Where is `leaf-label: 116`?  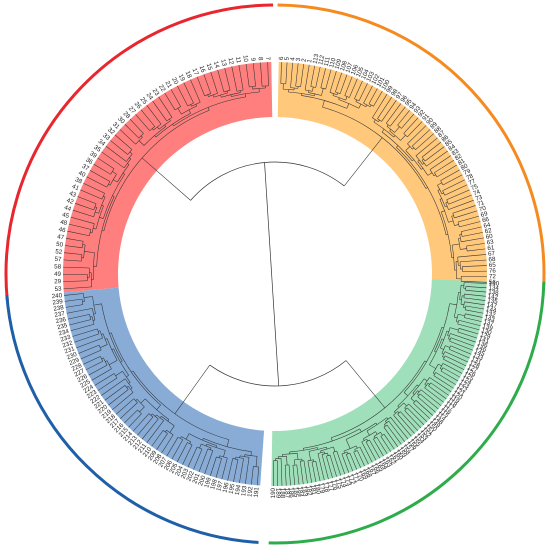
leaf-label: 116 is located at coordinates (447, 410).